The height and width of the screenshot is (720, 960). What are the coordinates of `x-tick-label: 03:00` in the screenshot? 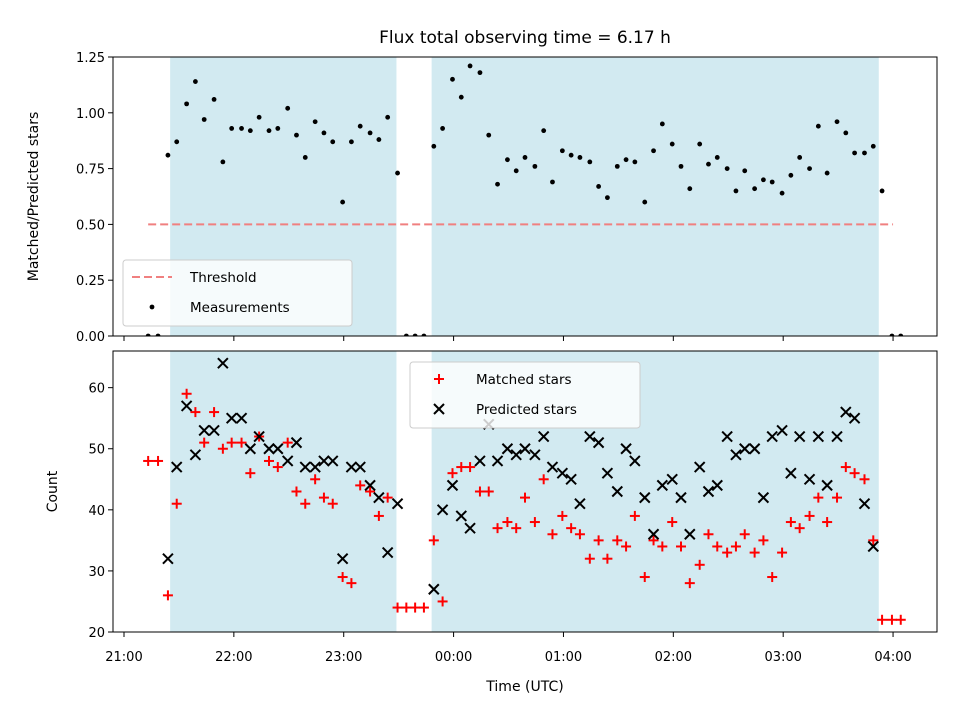 It's located at (782, 657).